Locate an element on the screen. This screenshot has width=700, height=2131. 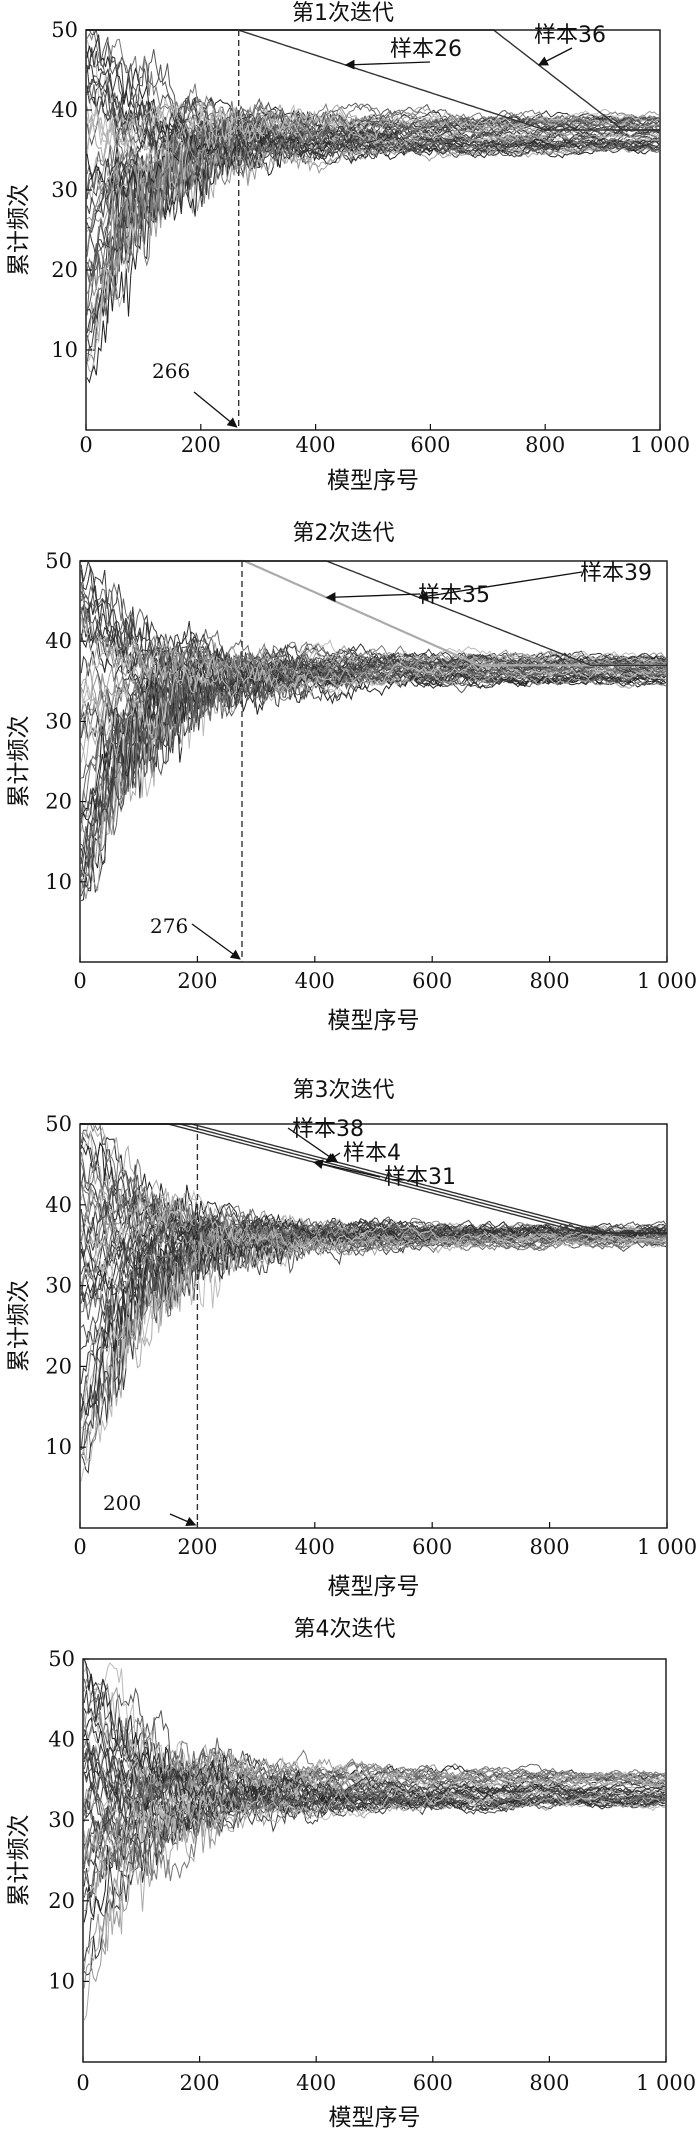
threshold-arrow is located at coordinates (216, 941).